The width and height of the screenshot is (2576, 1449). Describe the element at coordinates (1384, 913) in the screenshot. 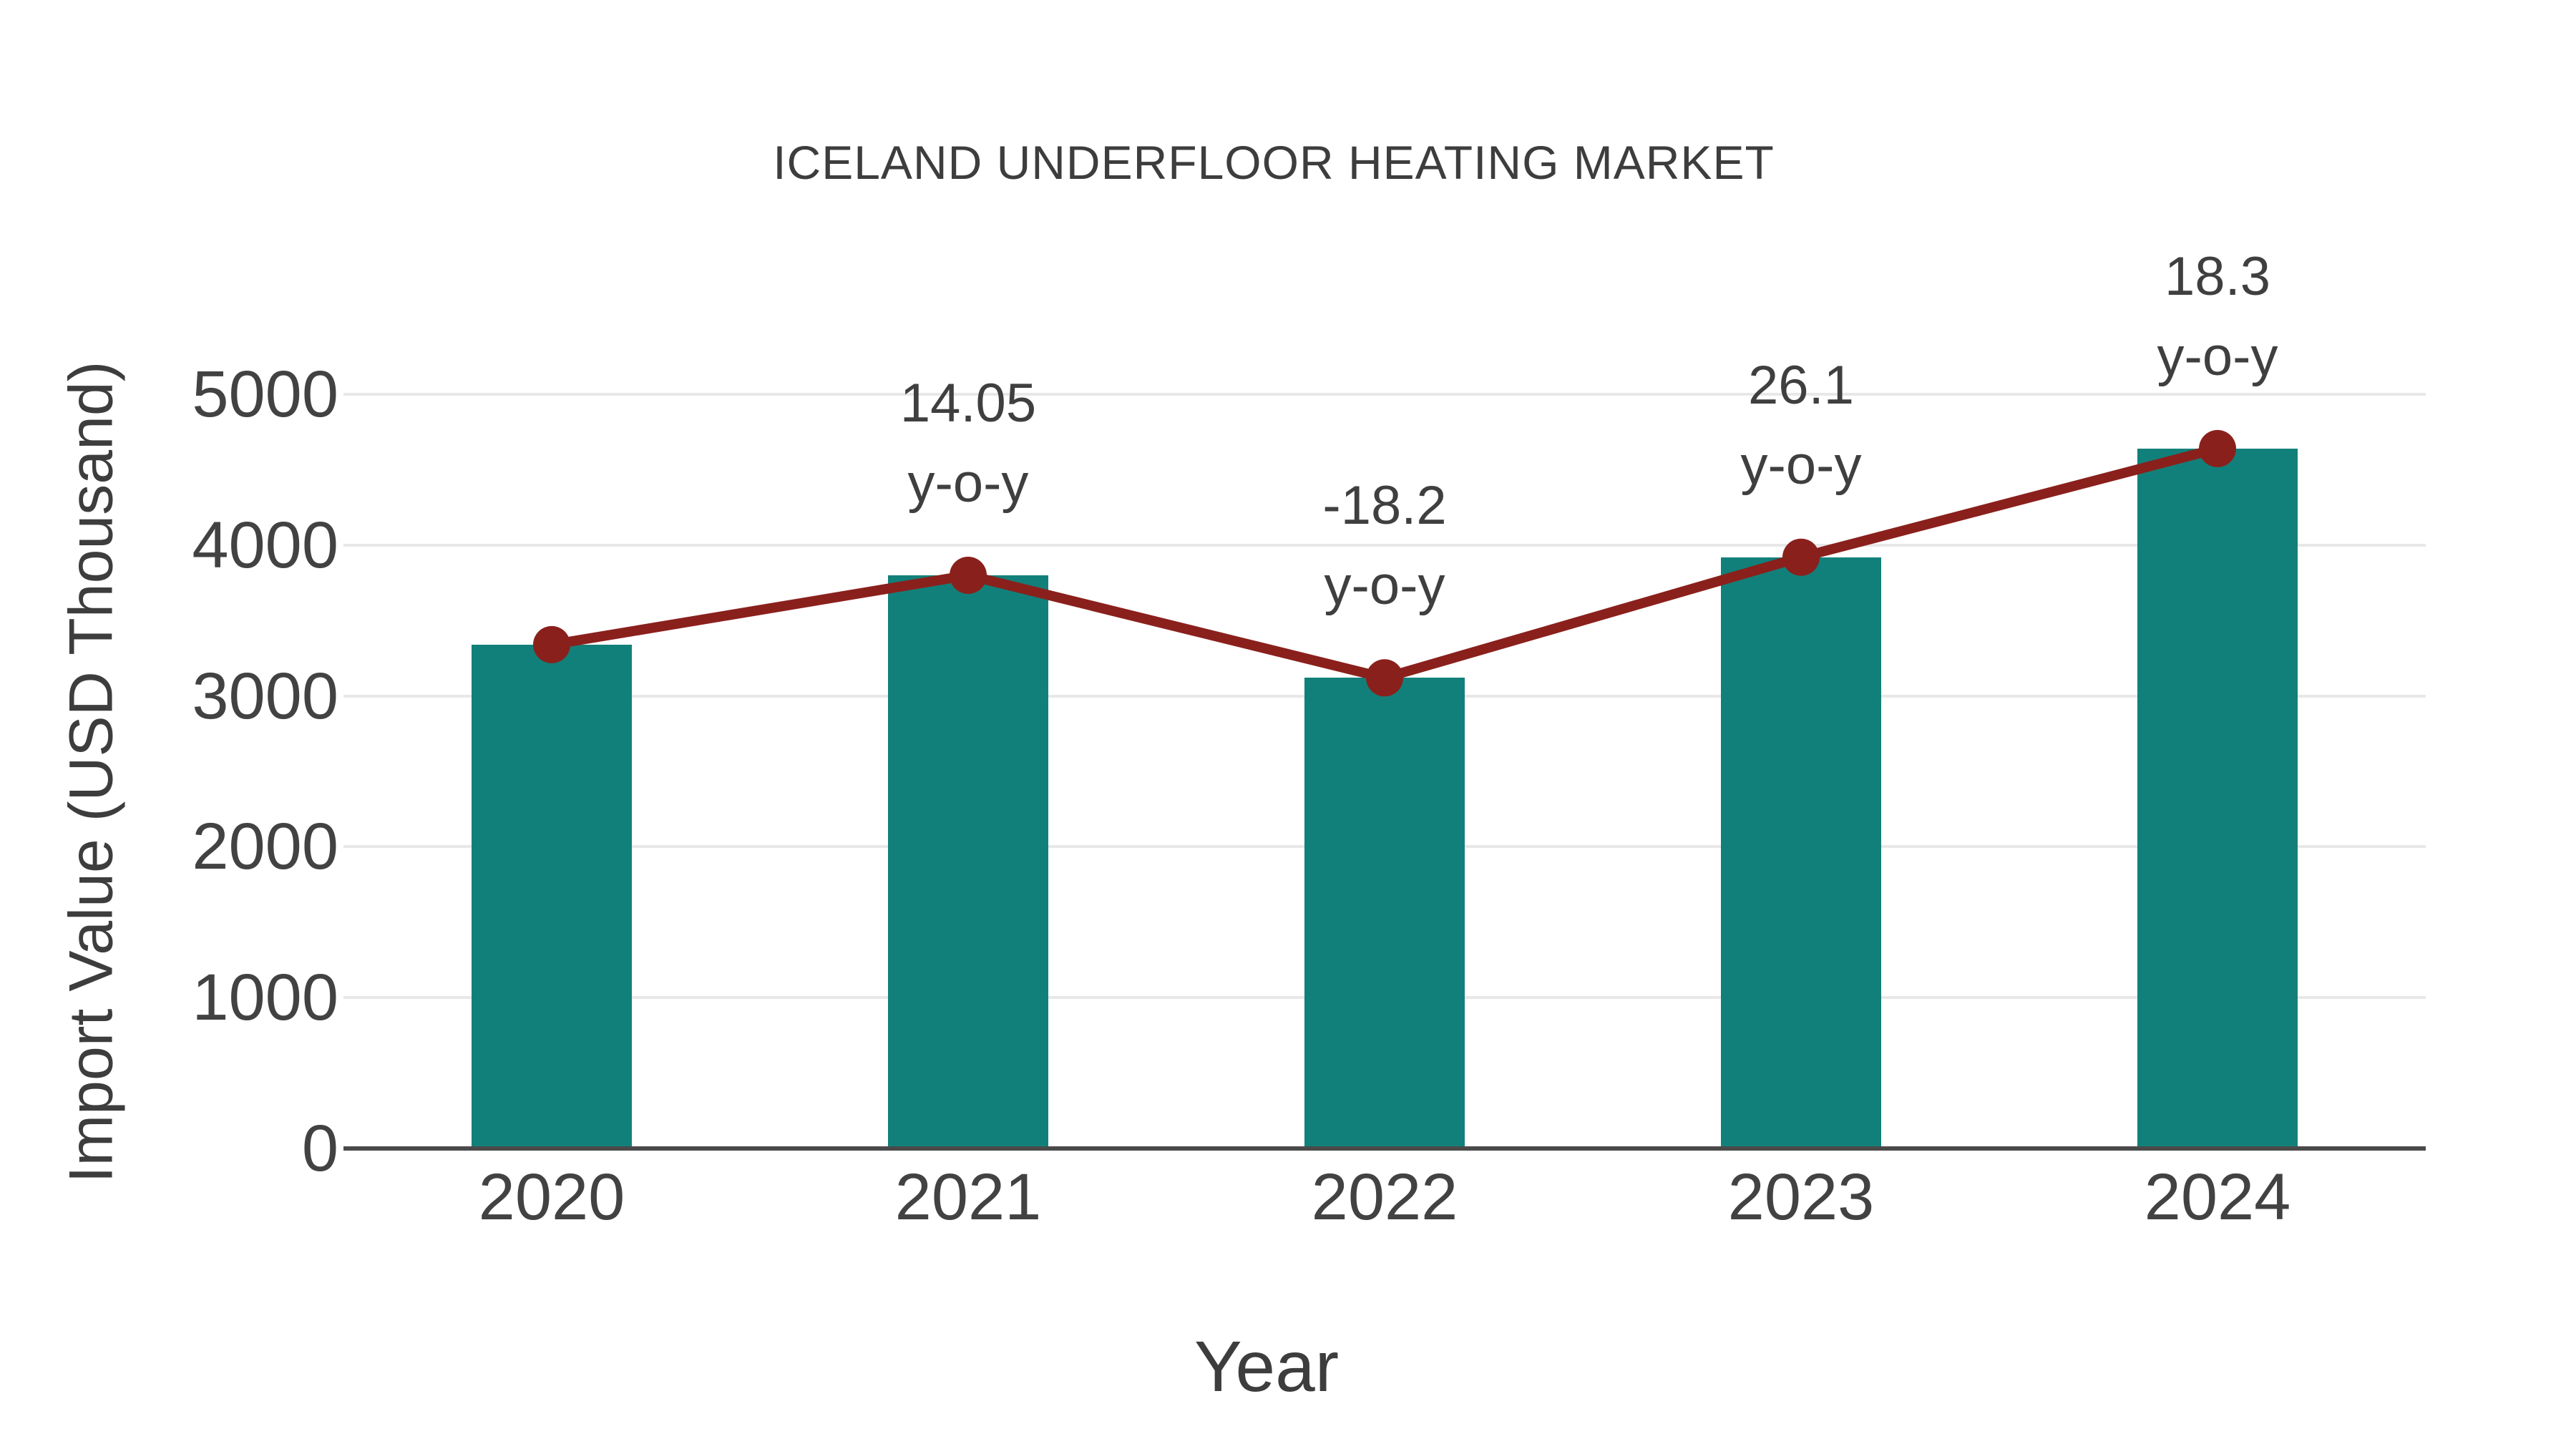

I see `bar-2022` at that location.